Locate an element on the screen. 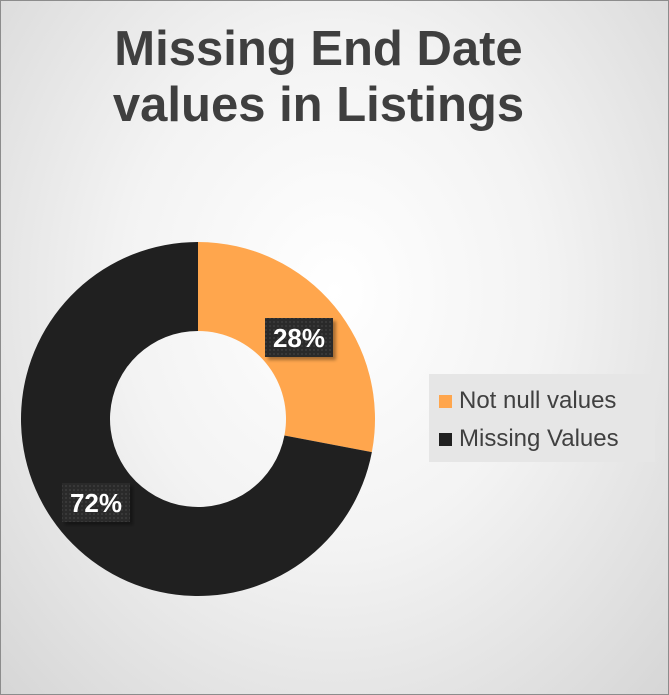  data-label-missing-values: 72% is located at coordinates (96, 502).